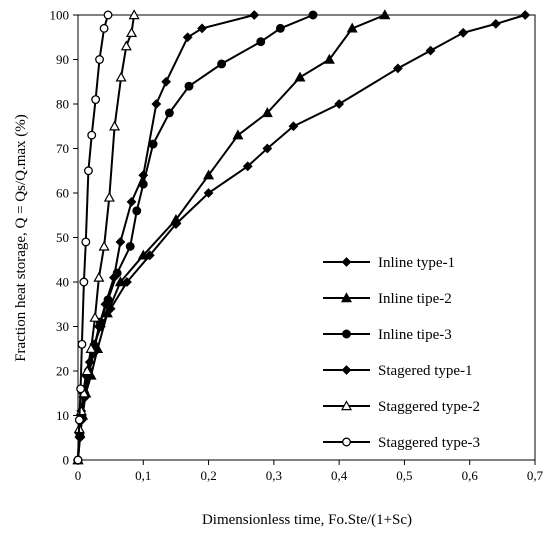 Image resolution: width=550 pixels, height=533 pixels. Describe the element at coordinates (415, 299) in the screenshot. I see `legend-label: Inline tipe-2` at that location.